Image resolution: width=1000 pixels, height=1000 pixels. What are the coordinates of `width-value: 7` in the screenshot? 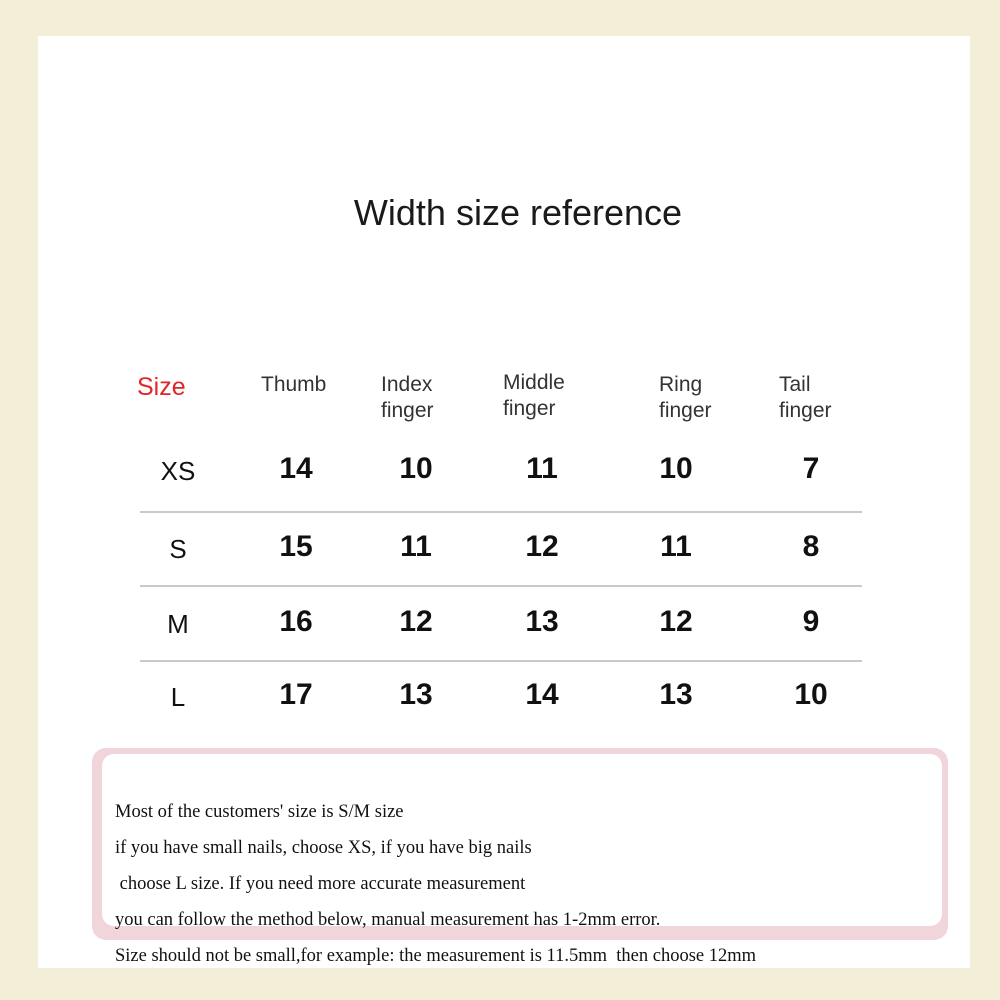 It's located at (811, 468).